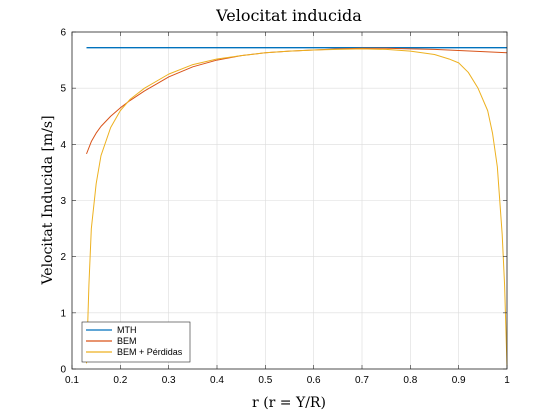 The image size is (560, 420). Describe the element at coordinates (120, 380) in the screenshot. I see `x-tick-label: 0.2` at that location.